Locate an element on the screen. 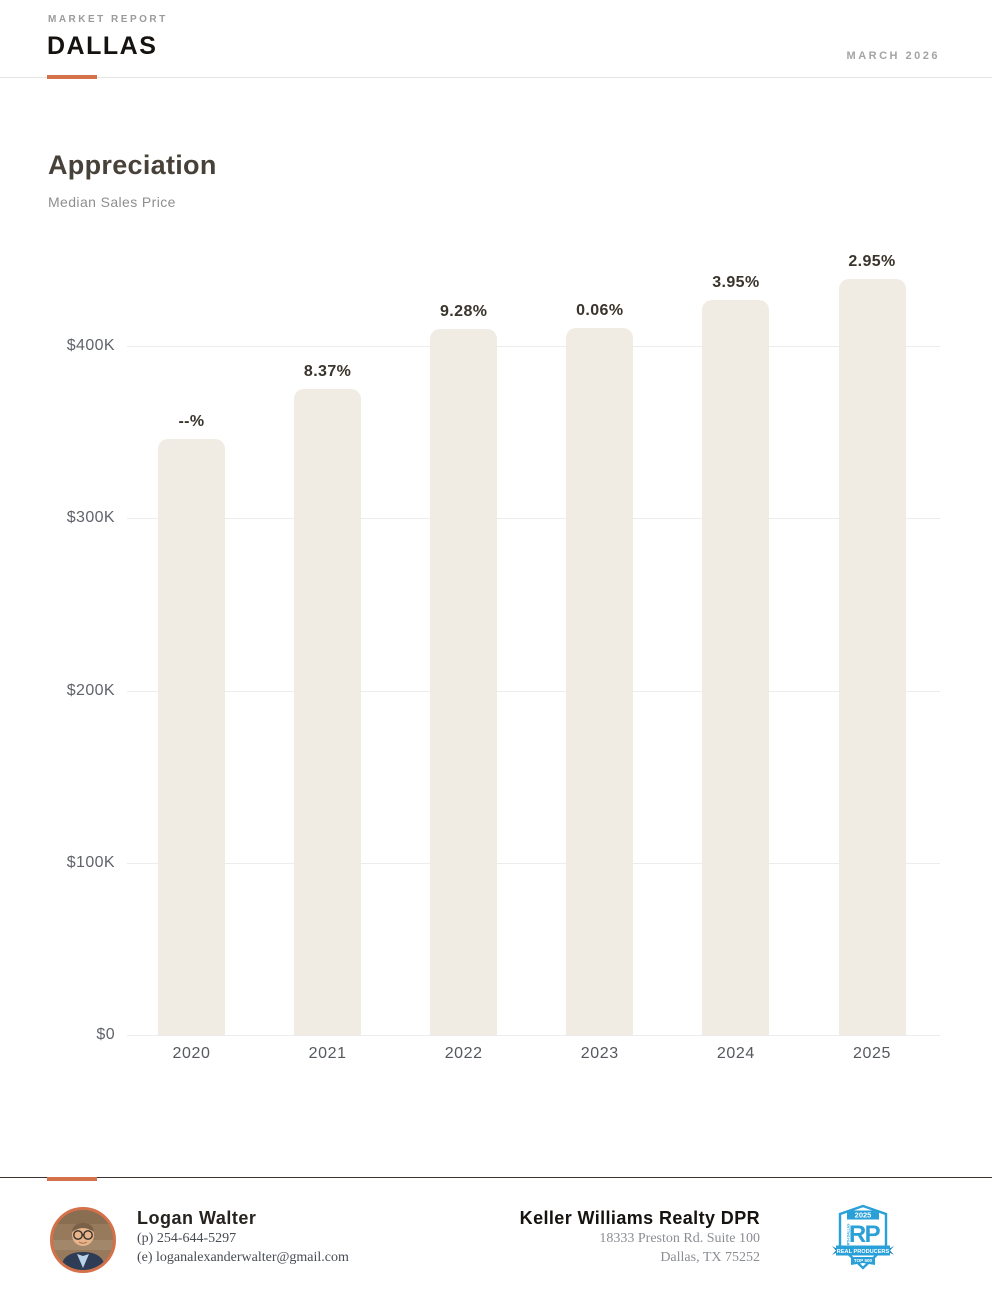  y-axis-tick-label: $300K is located at coordinates (90, 518).